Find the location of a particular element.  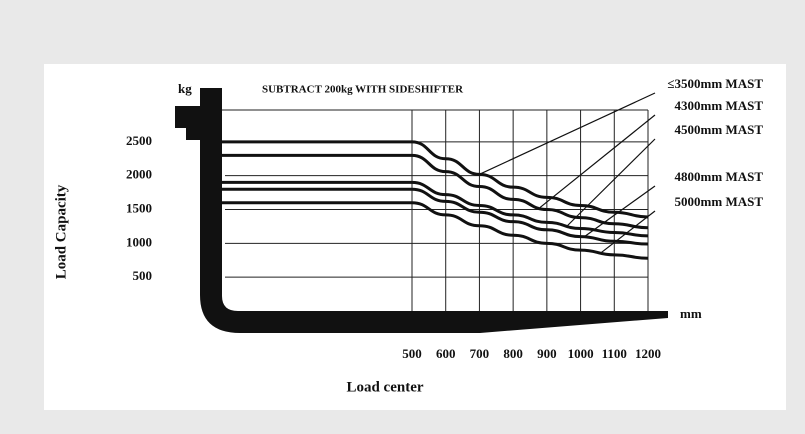

x-tick-label: 500 is located at coordinates (412, 353).